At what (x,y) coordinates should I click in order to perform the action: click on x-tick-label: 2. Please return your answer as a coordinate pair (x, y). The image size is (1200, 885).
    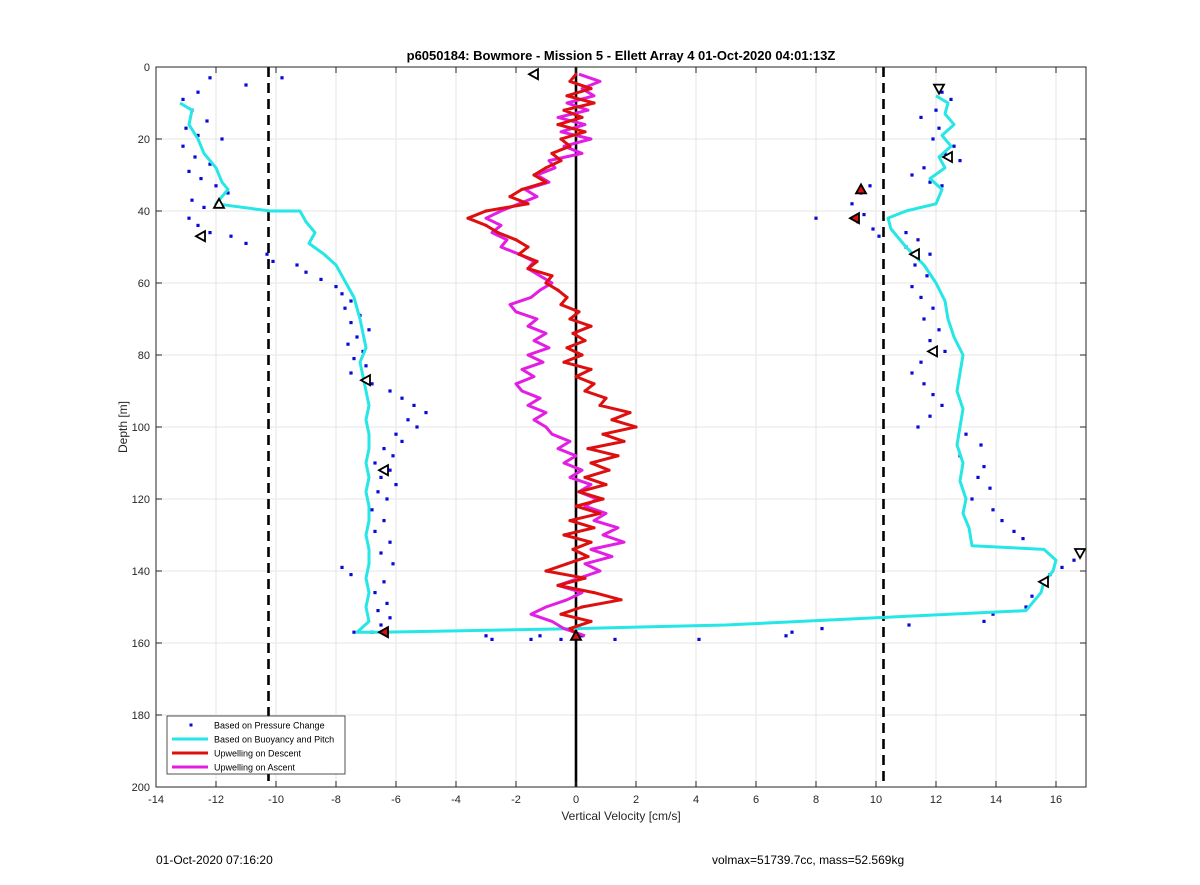
    Looking at the image, I should click on (636, 800).